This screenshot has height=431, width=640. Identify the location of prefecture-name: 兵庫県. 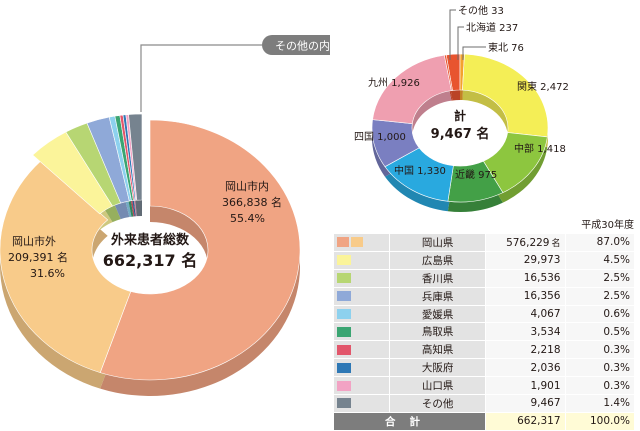
(437, 296).